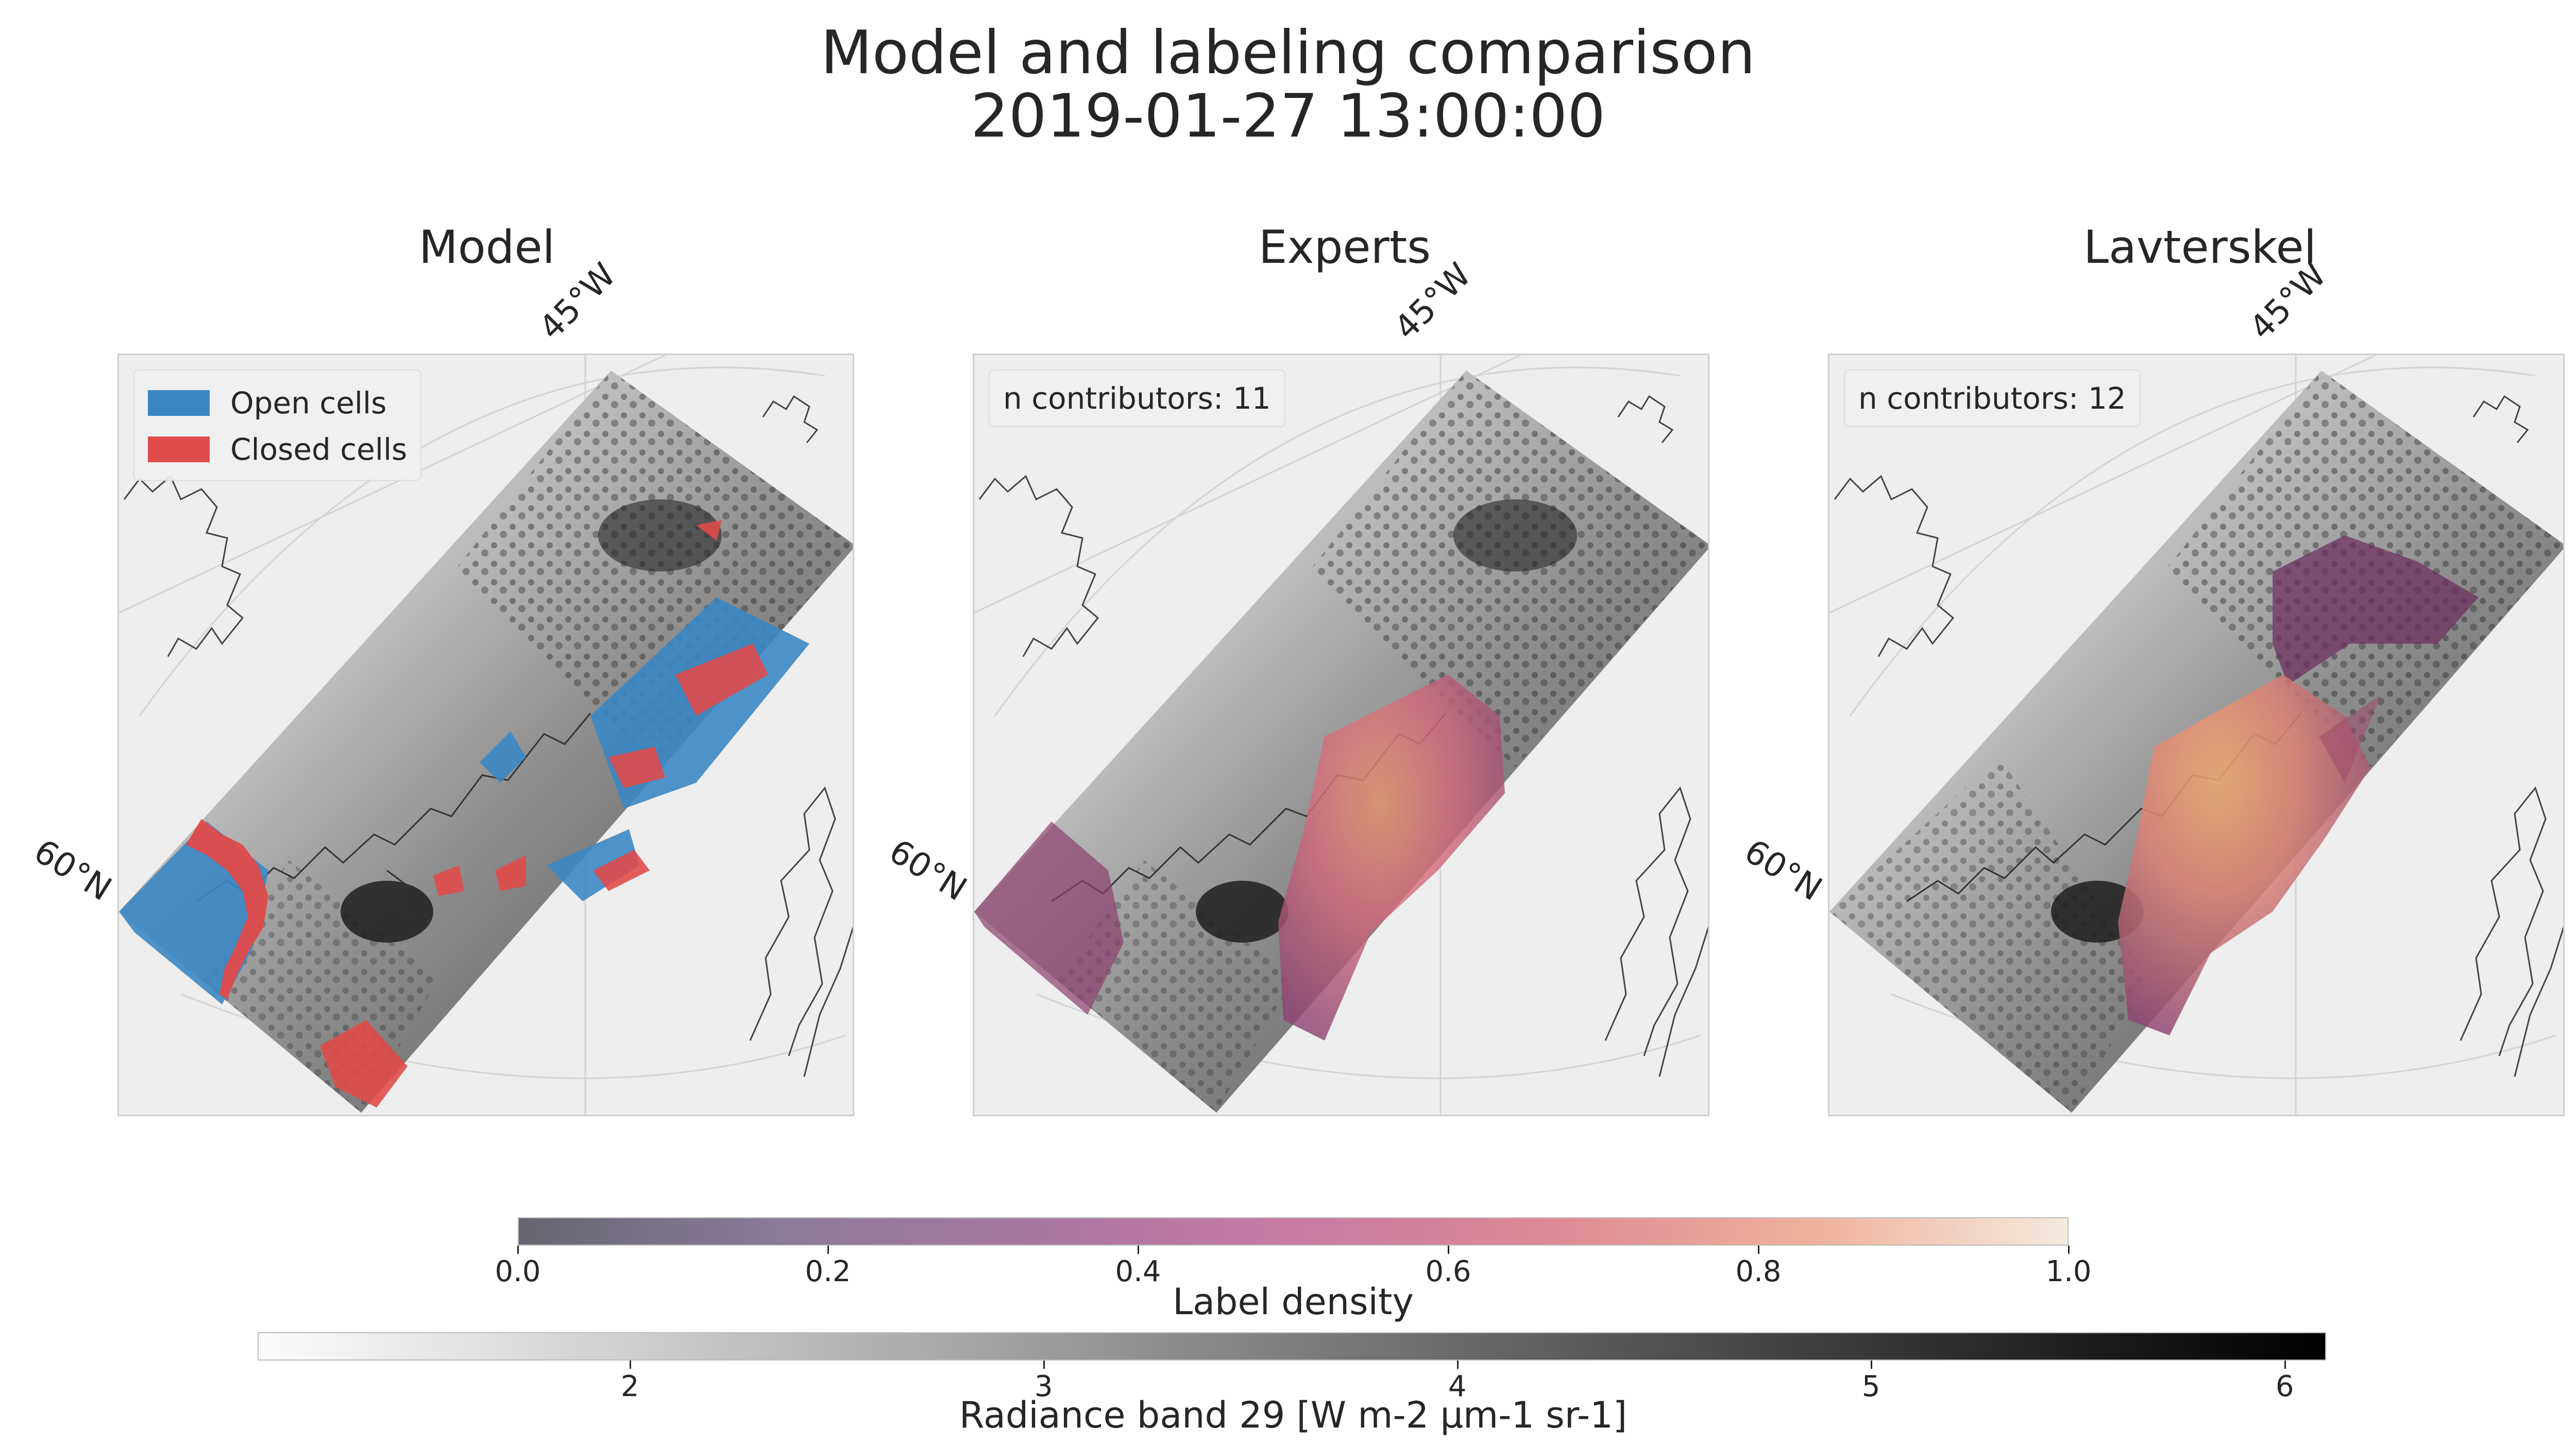 Image resolution: width=2576 pixels, height=1443 pixels. What do you see at coordinates (1292, 1346) in the screenshot?
I see `colorbar-radiance` at bounding box center [1292, 1346].